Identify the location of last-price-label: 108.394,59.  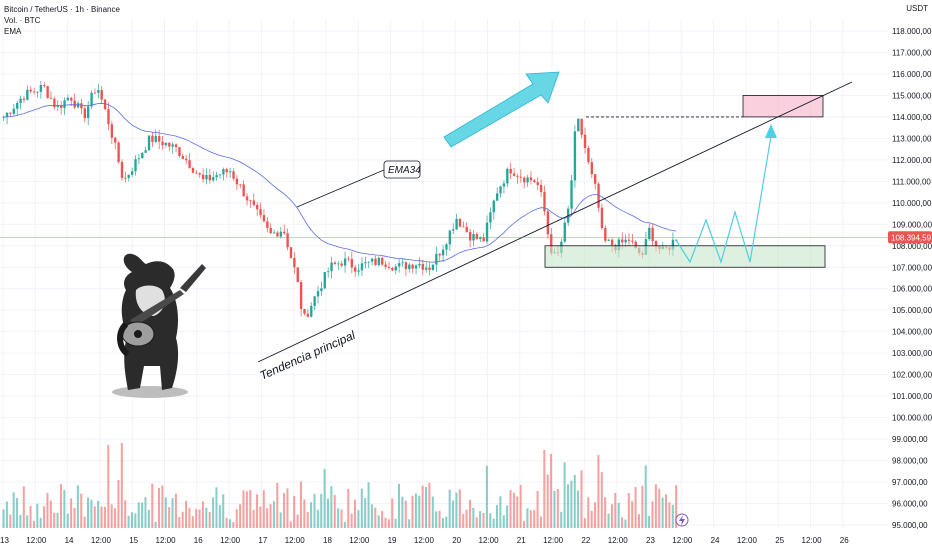
(911, 237).